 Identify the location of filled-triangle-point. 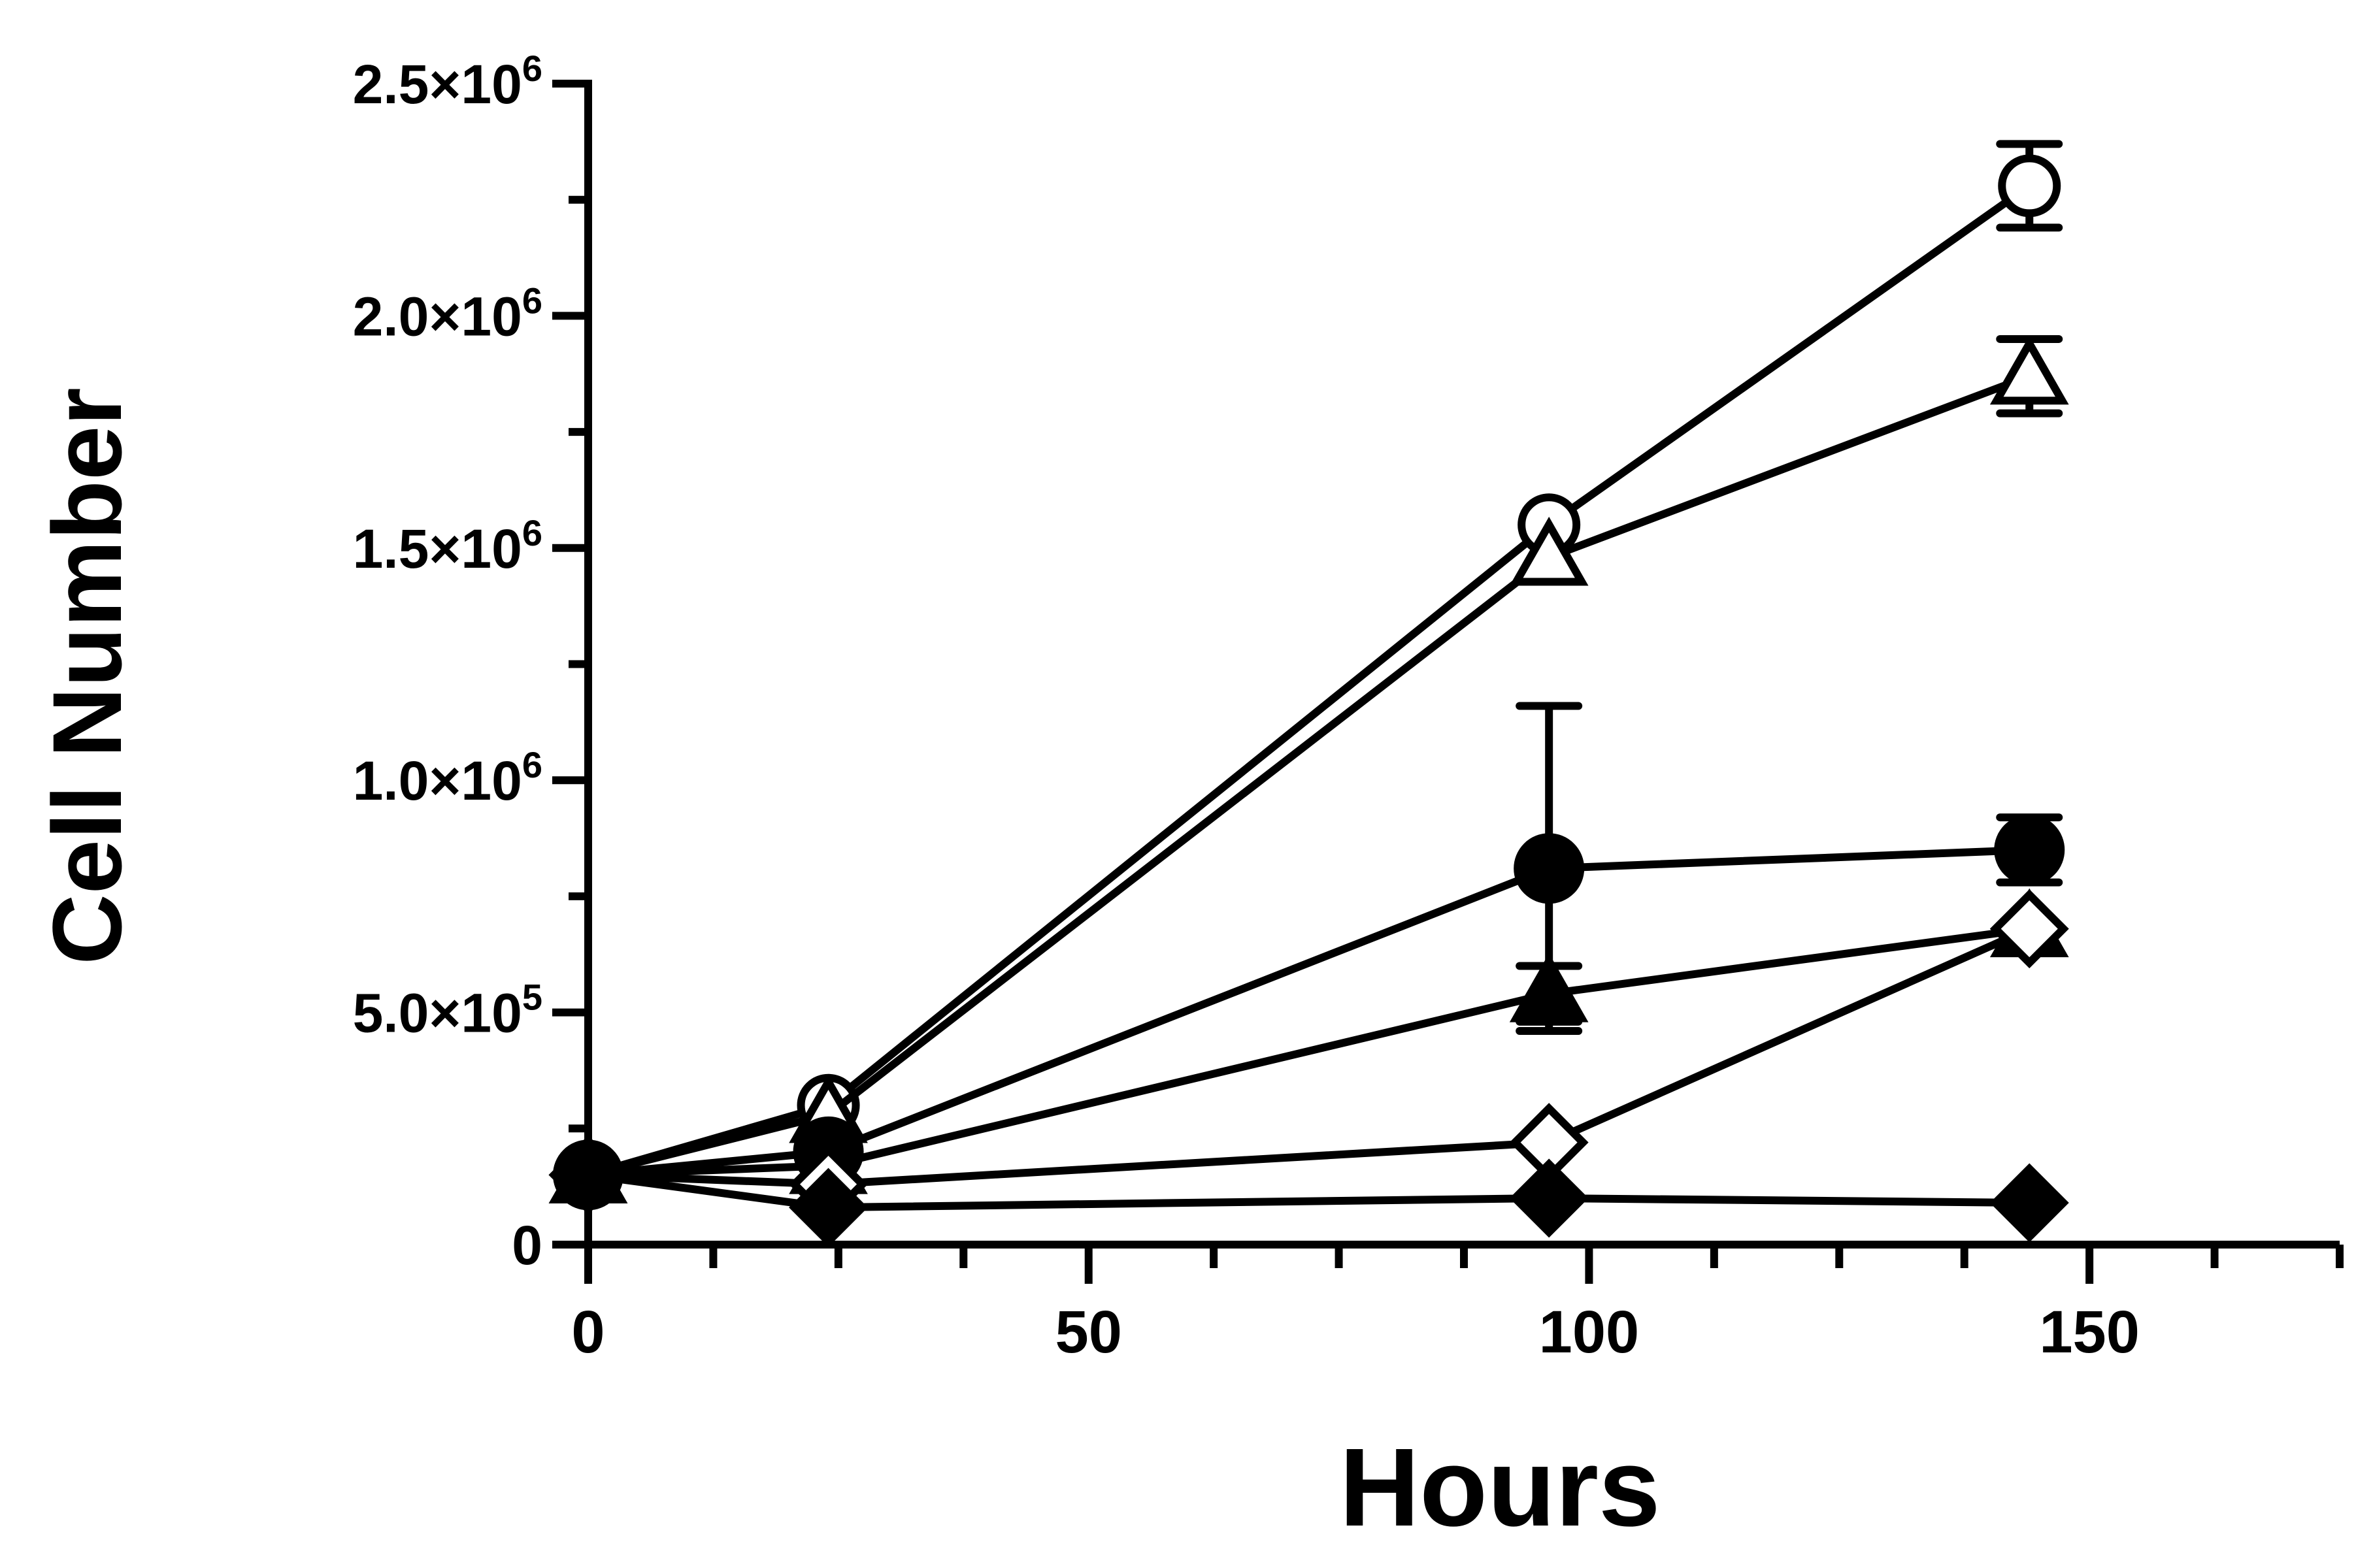
(1549, 987).